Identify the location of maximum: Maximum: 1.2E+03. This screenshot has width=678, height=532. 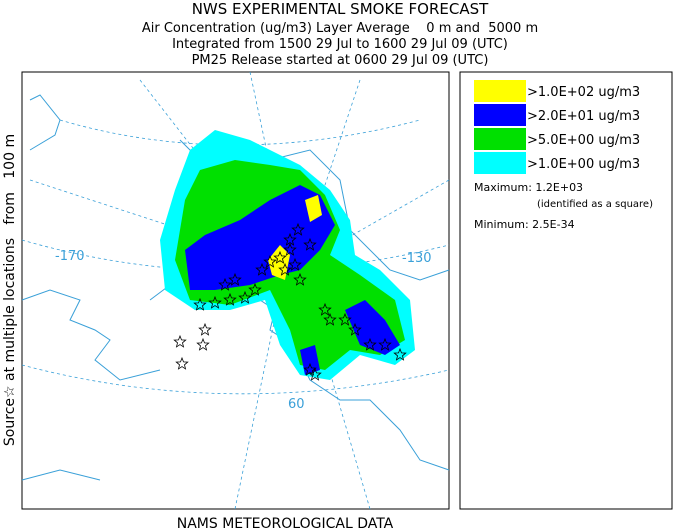
(528, 187).